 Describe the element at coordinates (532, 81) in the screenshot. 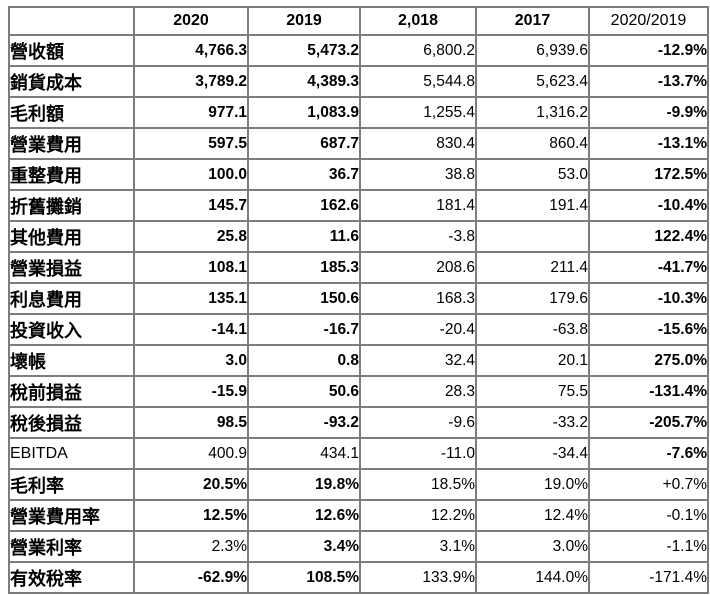

I see `value-cell: 5,623.4` at that location.